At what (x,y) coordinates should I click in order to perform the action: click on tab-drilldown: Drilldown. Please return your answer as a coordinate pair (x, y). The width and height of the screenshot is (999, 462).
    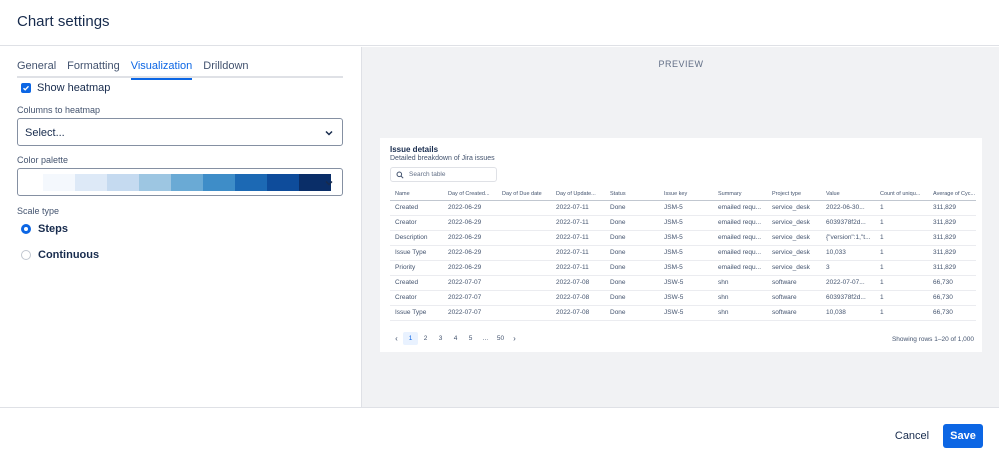
    Looking at the image, I should click on (226, 66).